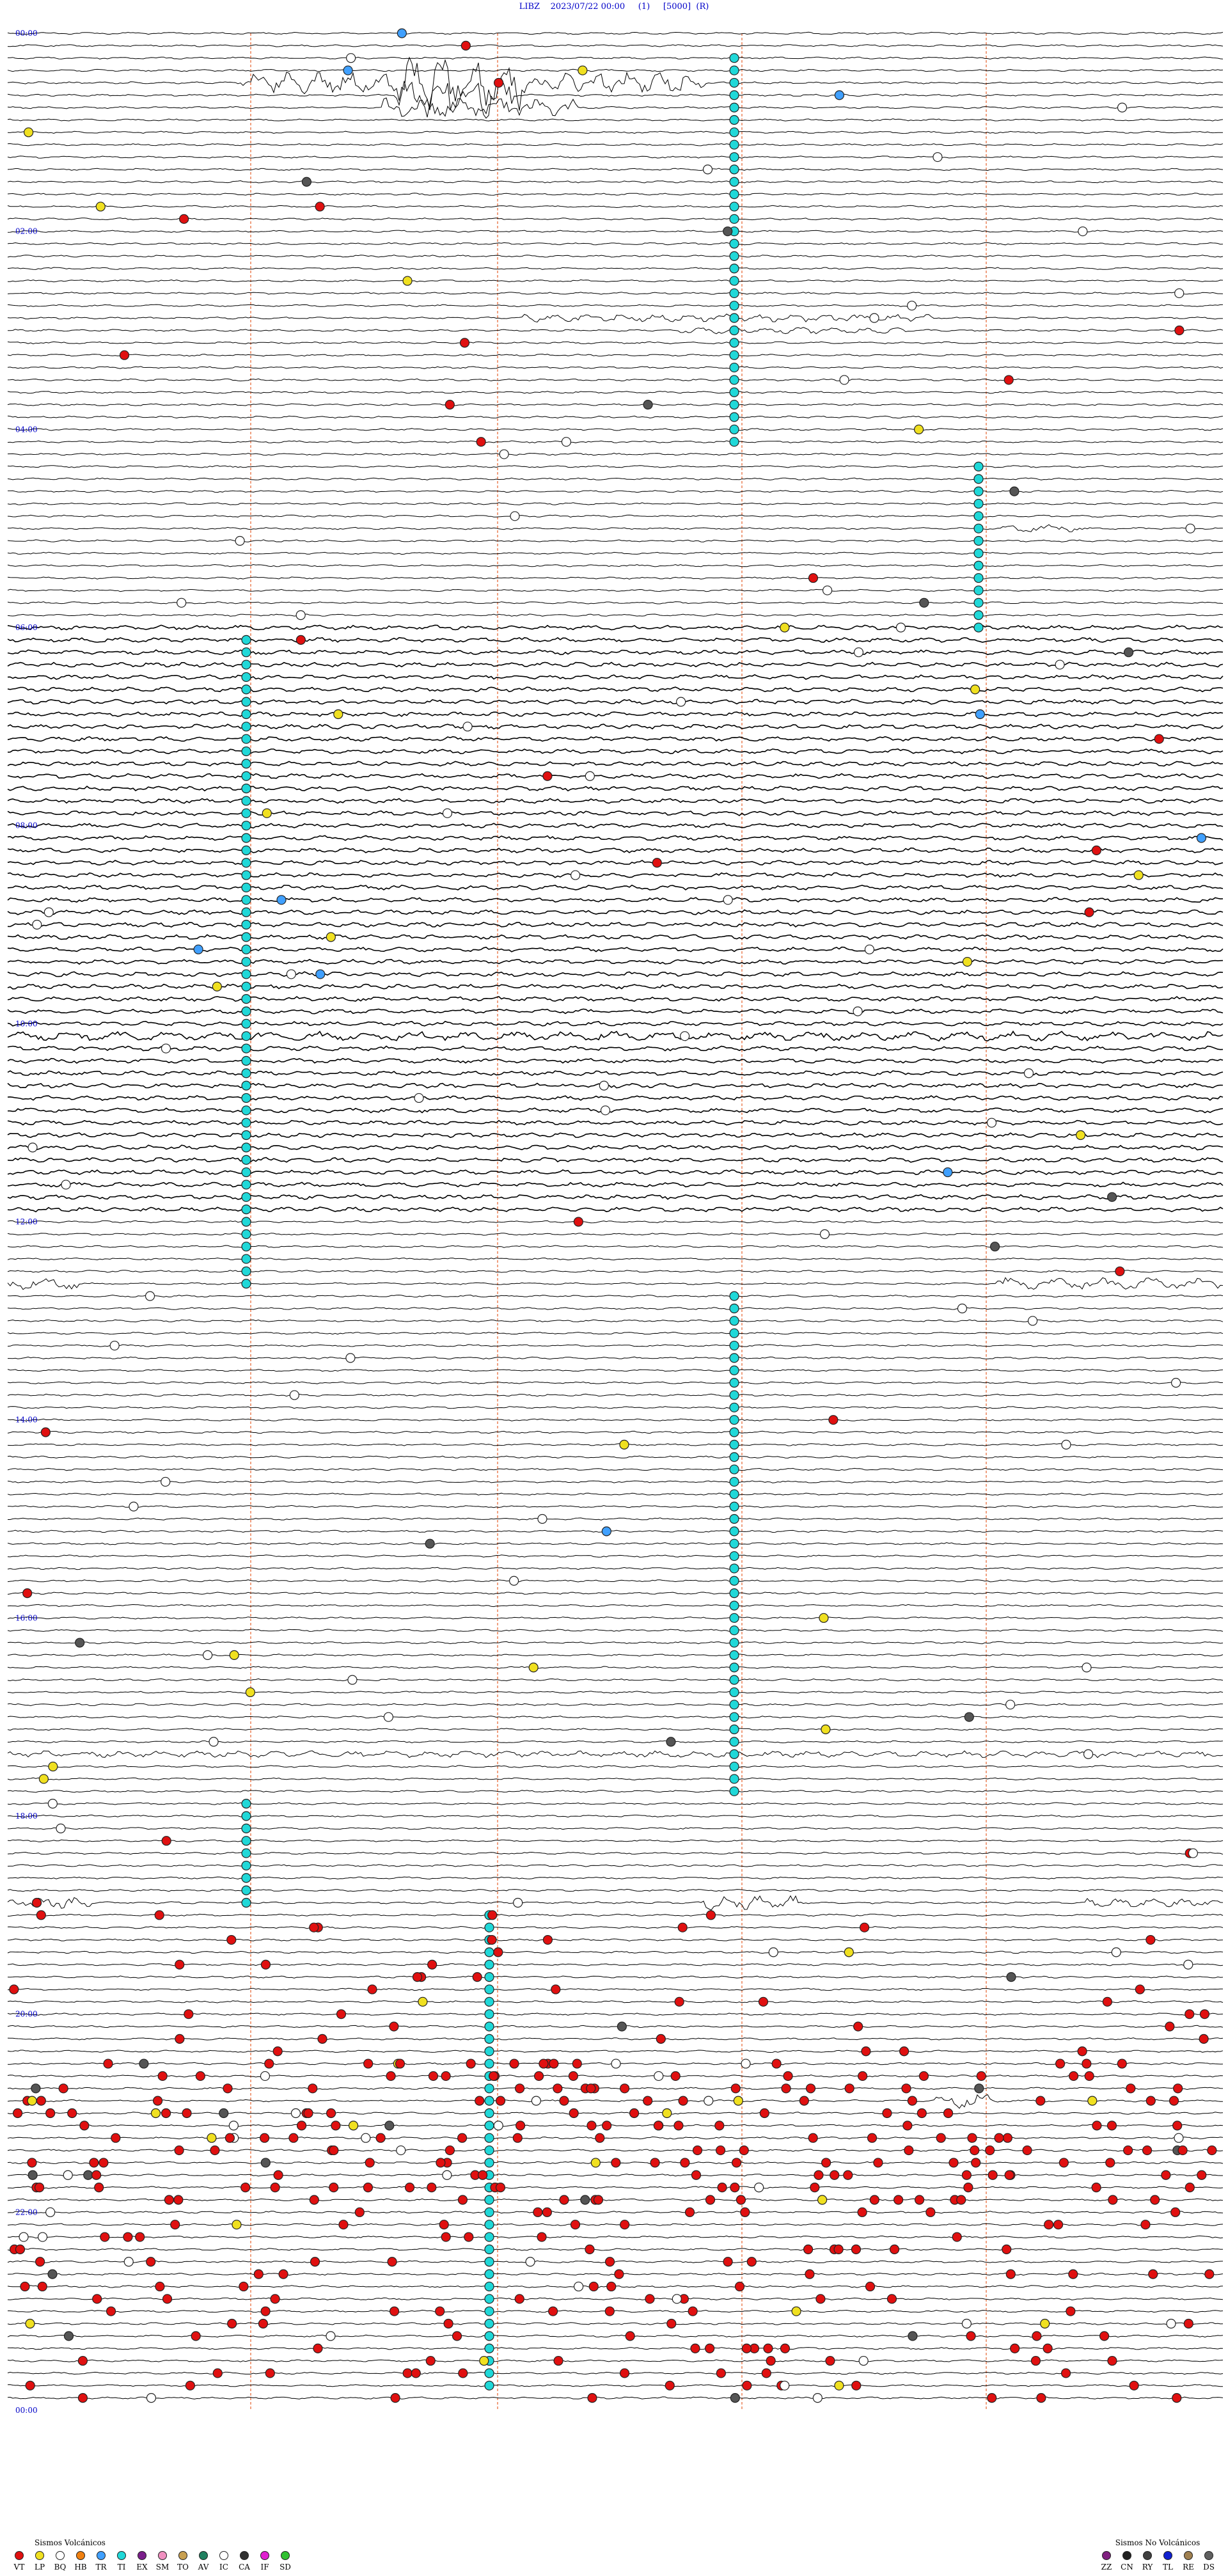  What do you see at coordinates (80, 2555) in the screenshot?
I see `hb-dot-icon` at bounding box center [80, 2555].